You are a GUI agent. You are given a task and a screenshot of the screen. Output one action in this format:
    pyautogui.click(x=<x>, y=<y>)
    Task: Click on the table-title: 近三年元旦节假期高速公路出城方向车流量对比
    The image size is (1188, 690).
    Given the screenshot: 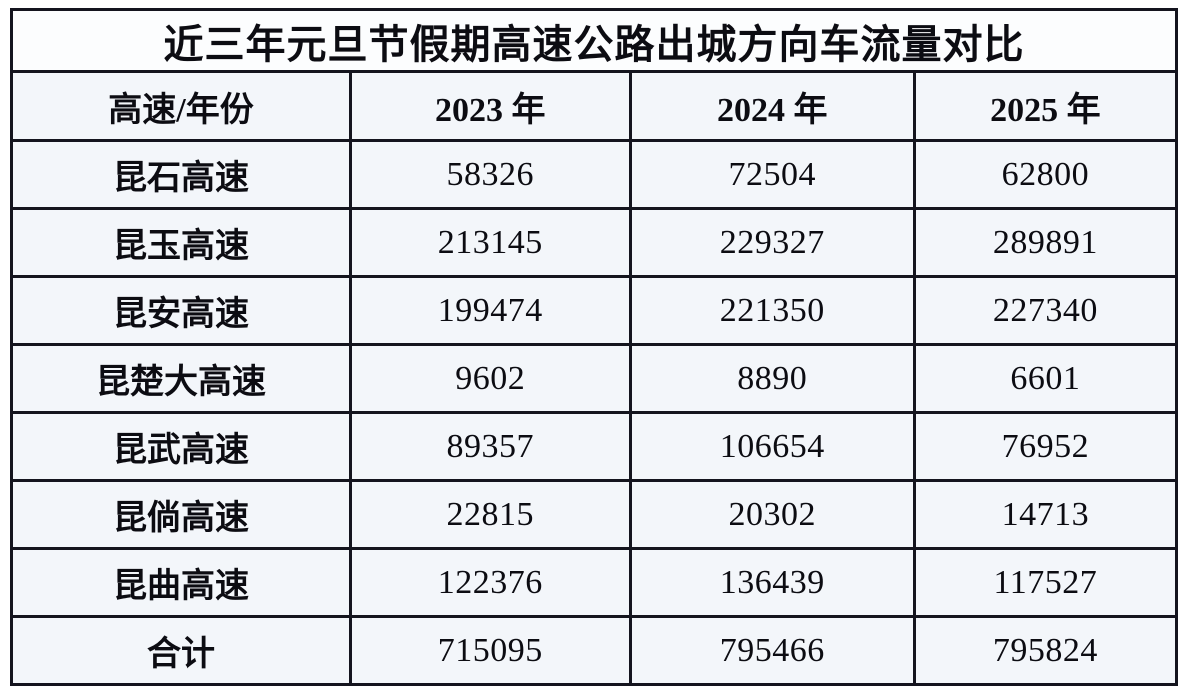 What is the action you would take?
    pyautogui.click(x=594, y=40)
    